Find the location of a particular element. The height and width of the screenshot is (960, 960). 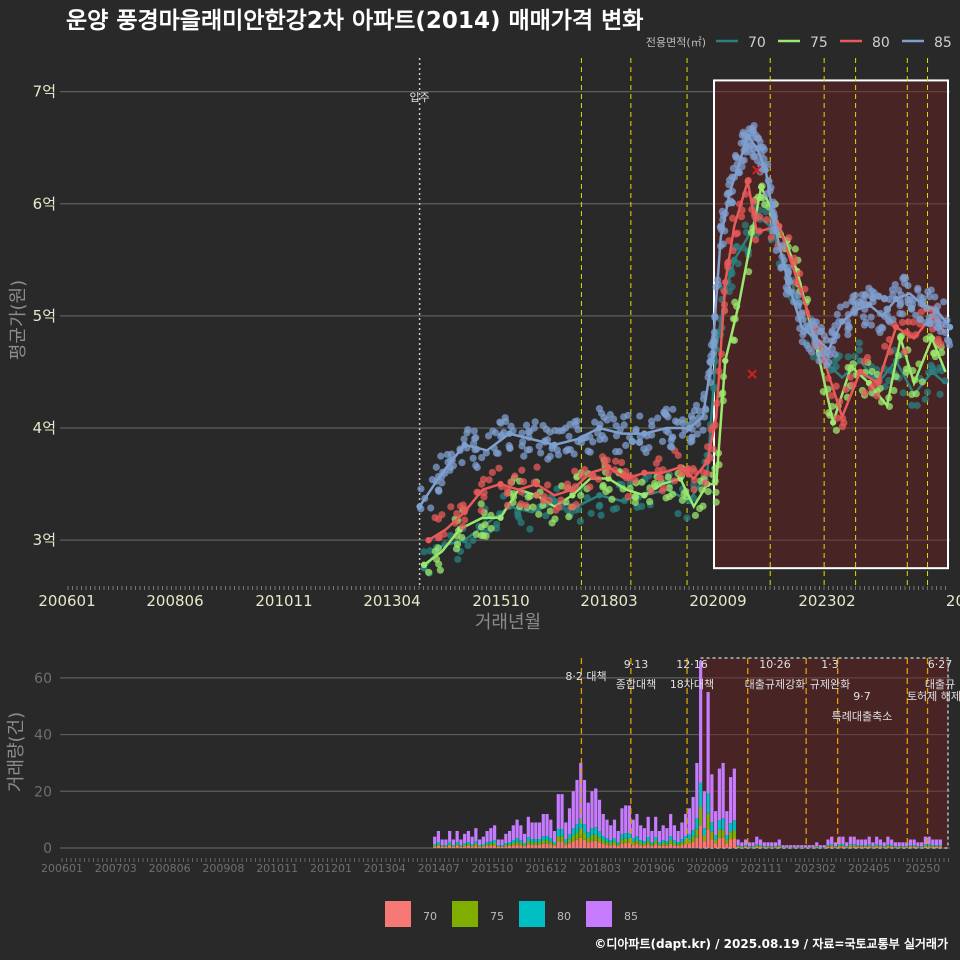

bar-x-tick-label: 202009 is located at coordinates (708, 868).